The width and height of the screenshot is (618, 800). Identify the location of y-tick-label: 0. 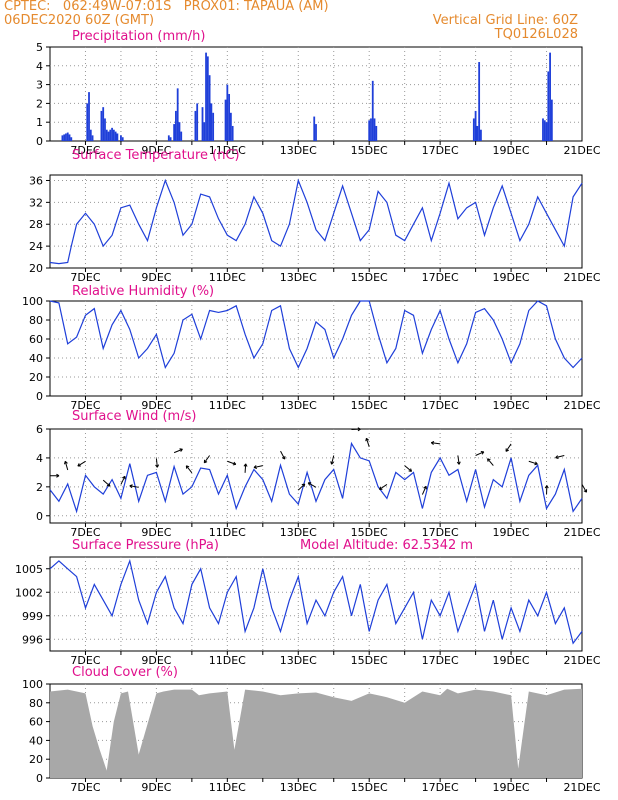
(39, 778).